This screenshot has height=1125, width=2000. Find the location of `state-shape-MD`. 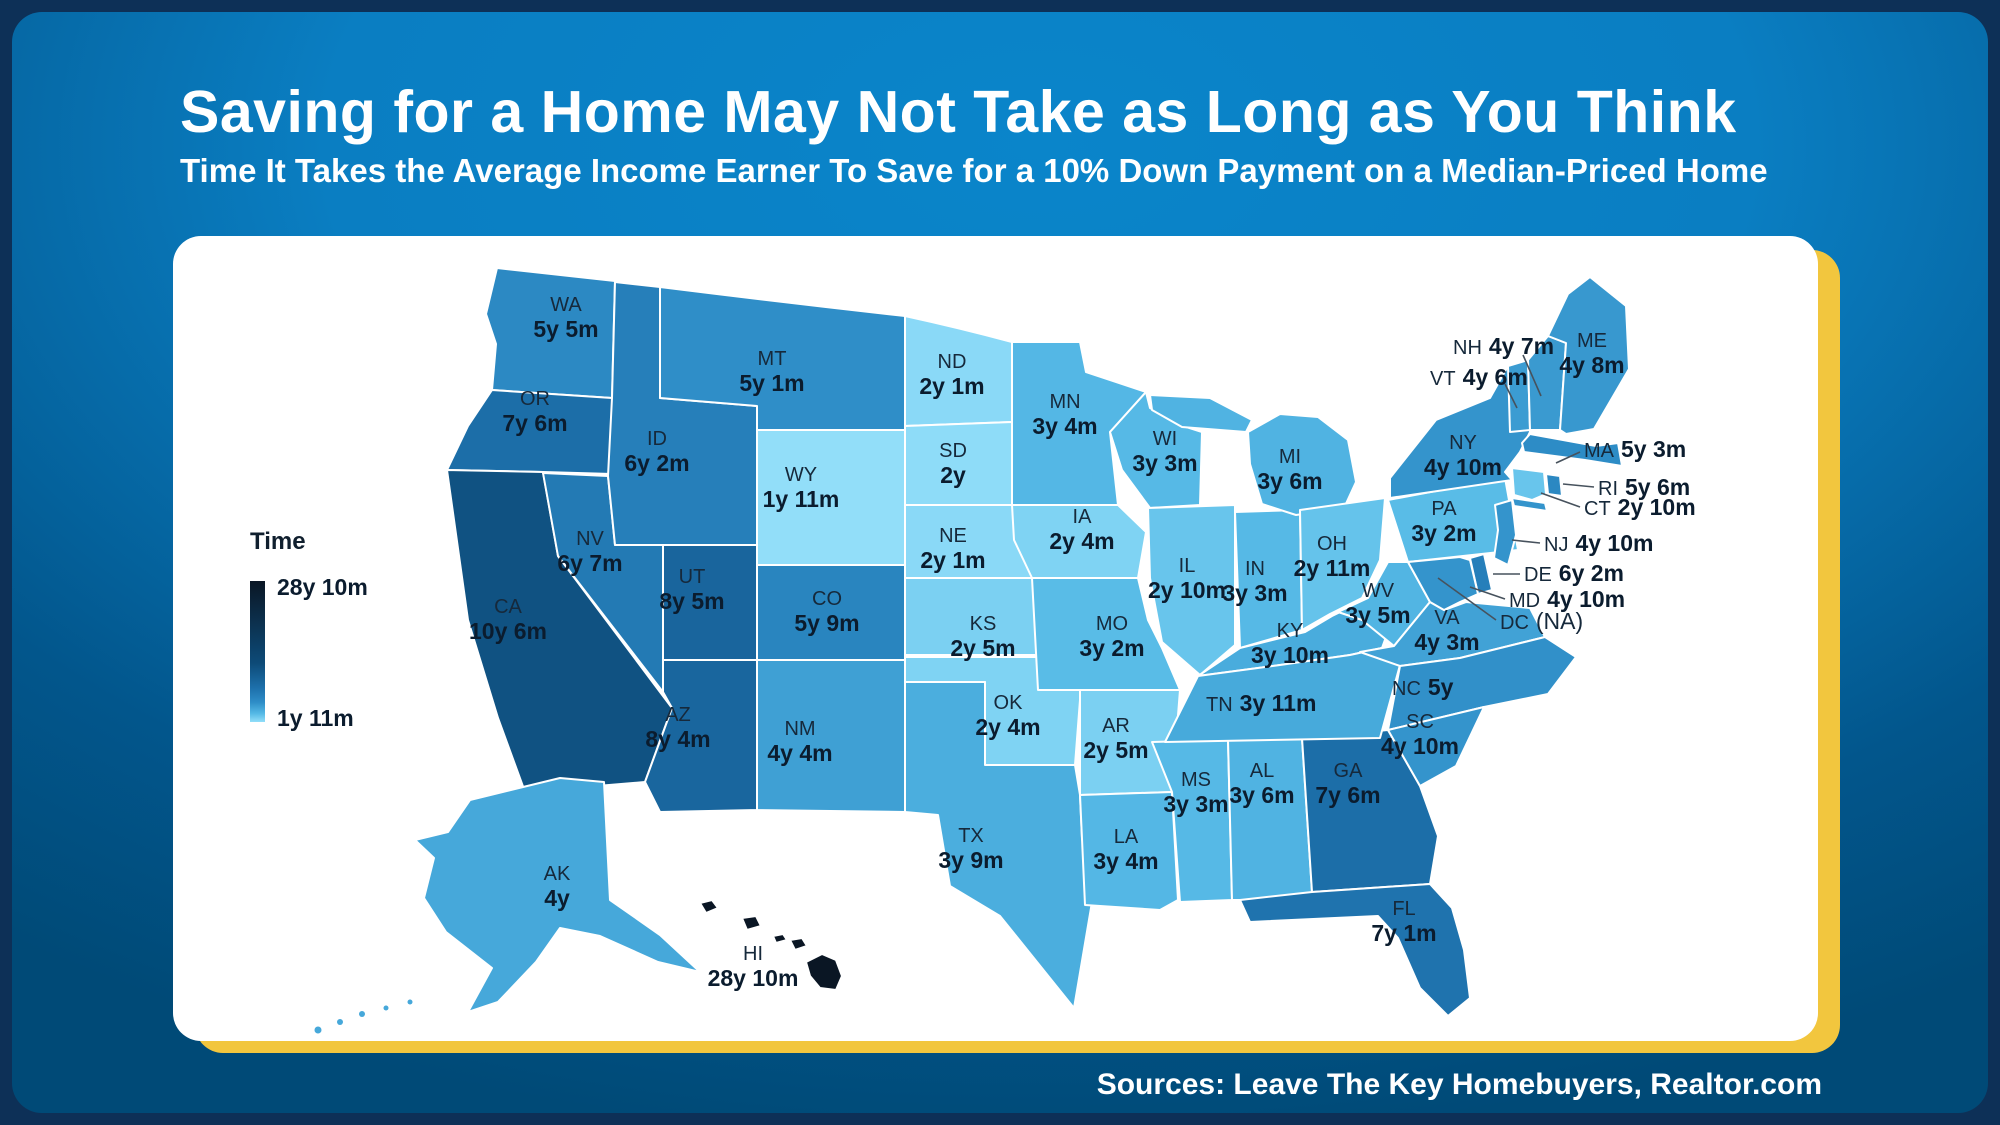

state-shape-MD is located at coordinates (1443, 583).